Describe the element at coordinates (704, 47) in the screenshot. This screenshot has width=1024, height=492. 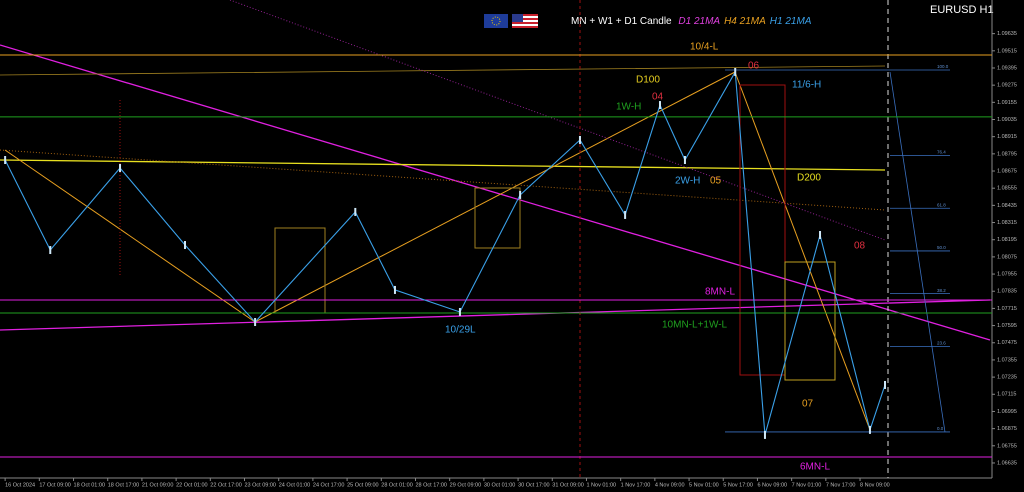
I see `level-label: 10/4-L` at that location.